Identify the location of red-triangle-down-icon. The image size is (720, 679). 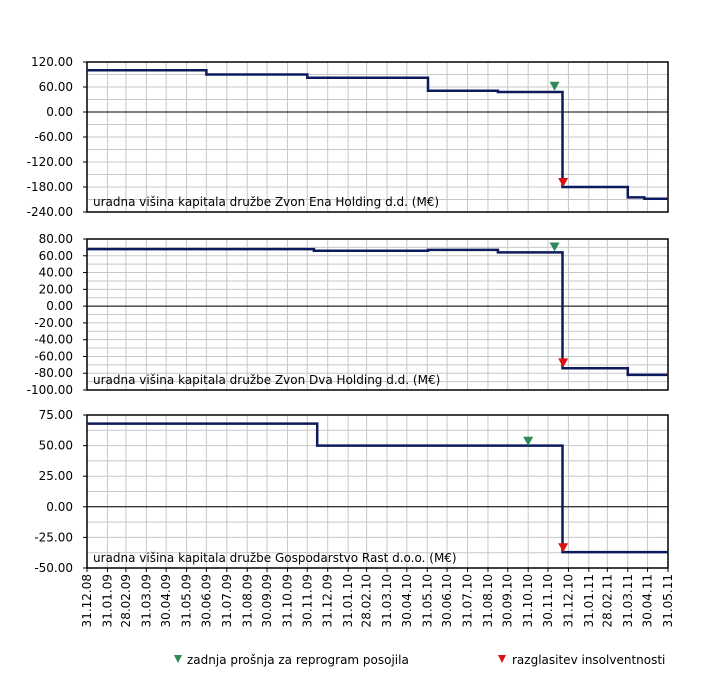
(502, 659).